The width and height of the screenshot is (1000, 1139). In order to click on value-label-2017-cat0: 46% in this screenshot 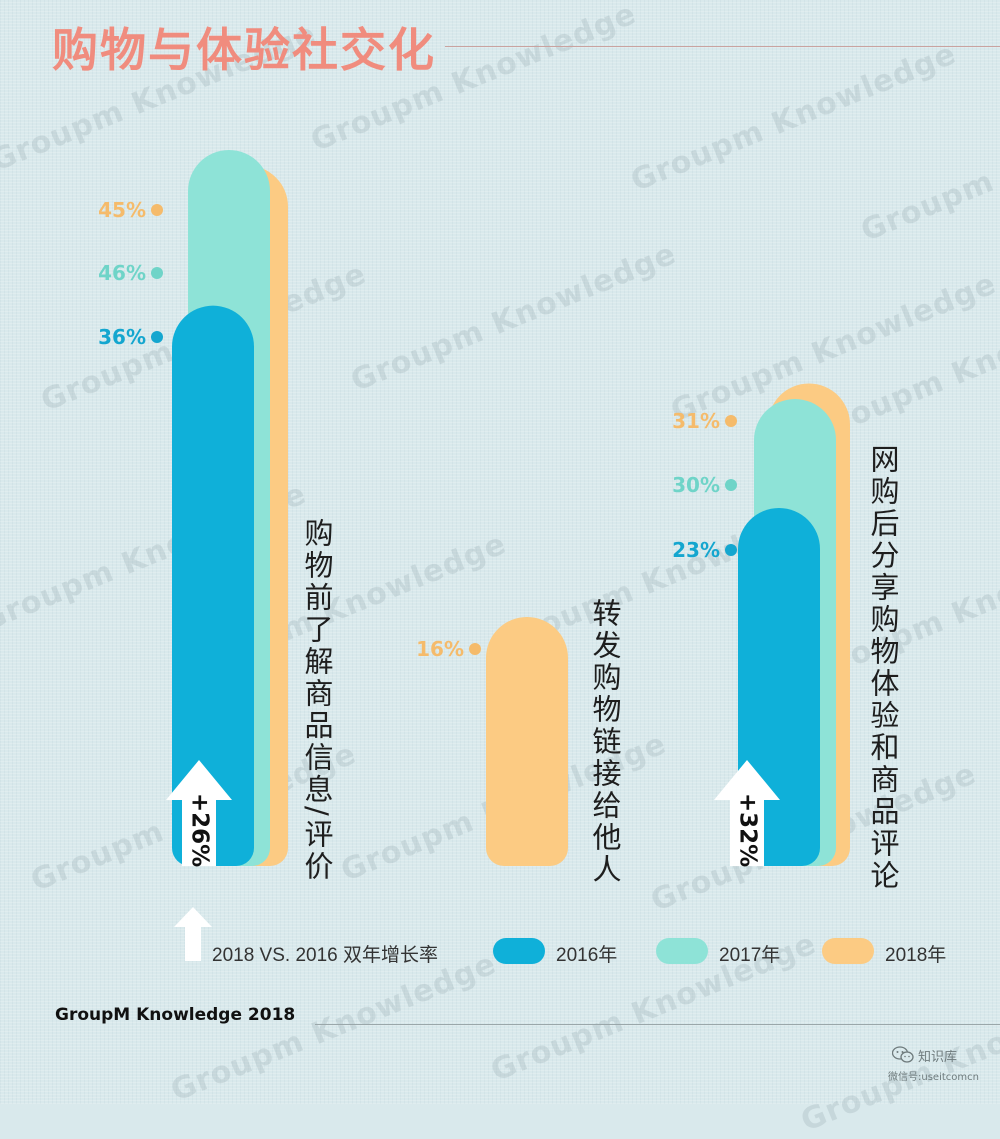, I will do `click(122, 273)`.